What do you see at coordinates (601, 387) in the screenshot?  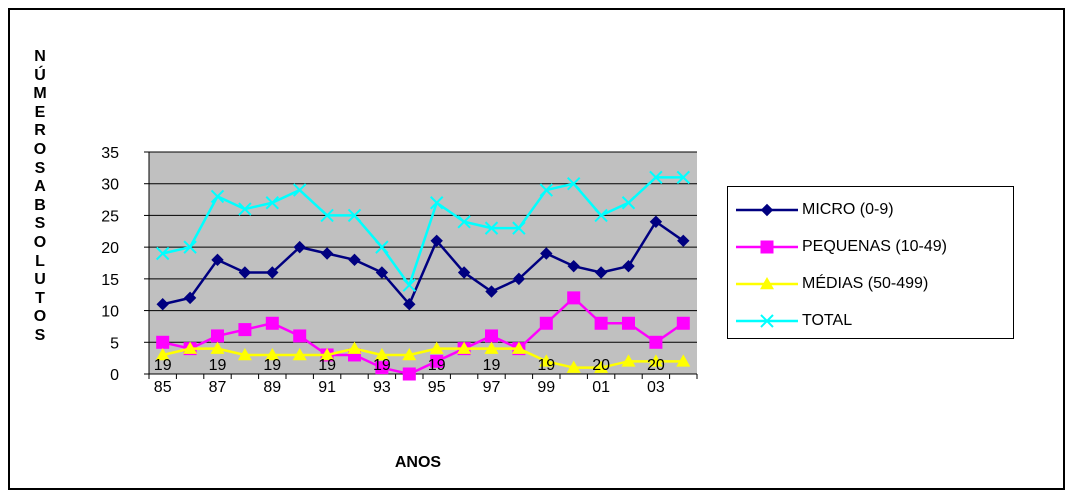 I see `x-tick-label-bottom: 01` at bounding box center [601, 387].